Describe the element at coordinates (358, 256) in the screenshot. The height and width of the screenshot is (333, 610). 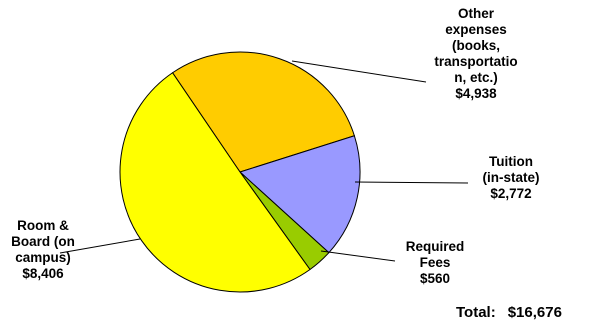
I see `leader-line-required-fees` at that location.